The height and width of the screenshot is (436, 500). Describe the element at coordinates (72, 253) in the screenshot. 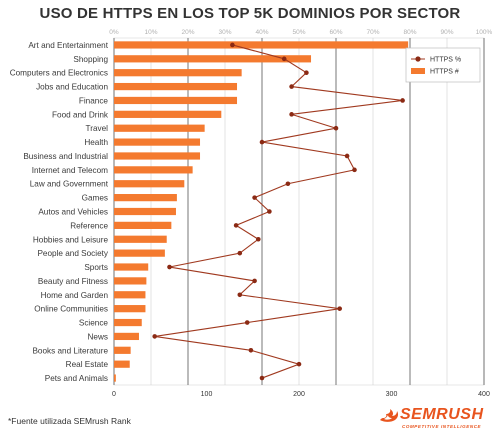

I see `category-label: People and Society` at that location.